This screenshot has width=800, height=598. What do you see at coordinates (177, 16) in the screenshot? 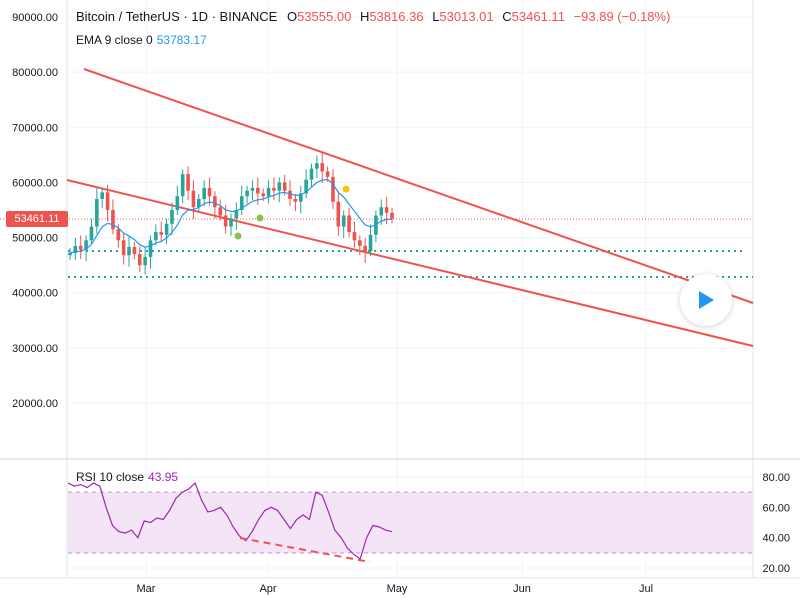
I see `symbol-title: Bitcoin / TetherUS · 1D · BINANCE` at bounding box center [177, 16].